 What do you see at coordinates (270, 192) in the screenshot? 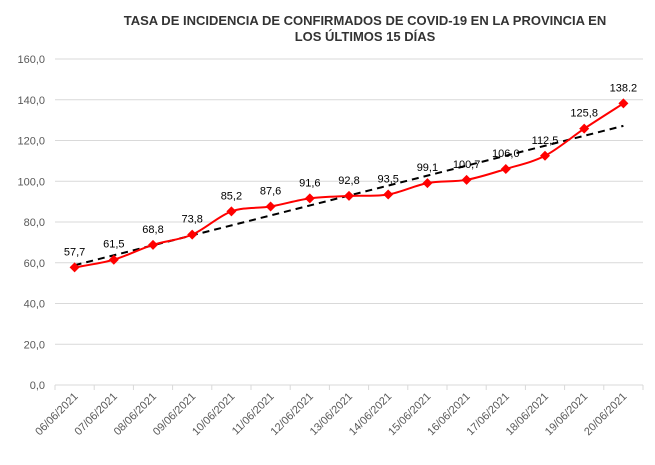
I see `data-label: 87,6` at bounding box center [270, 192].